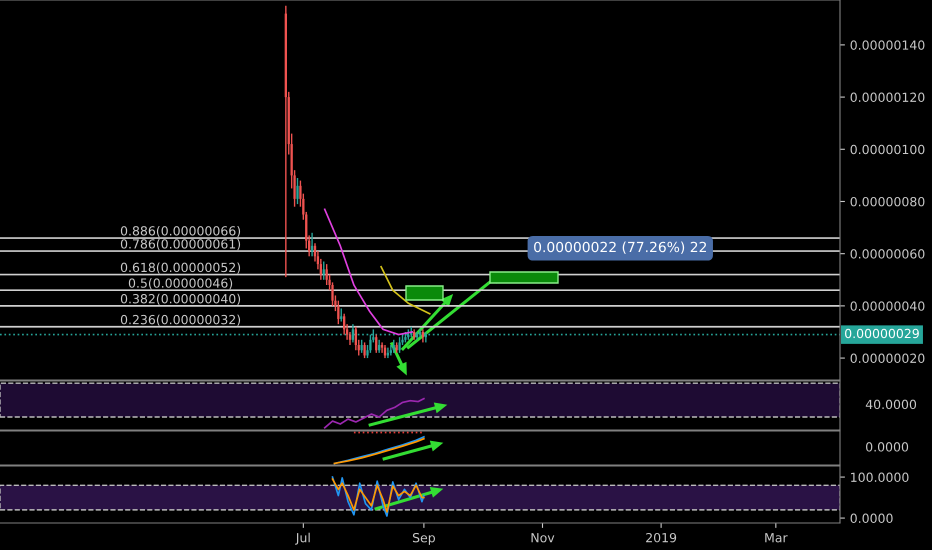 The width and height of the screenshot is (932, 550). What do you see at coordinates (887, 306) in the screenshot?
I see `y-tick-label: 0.00000040` at bounding box center [887, 306].